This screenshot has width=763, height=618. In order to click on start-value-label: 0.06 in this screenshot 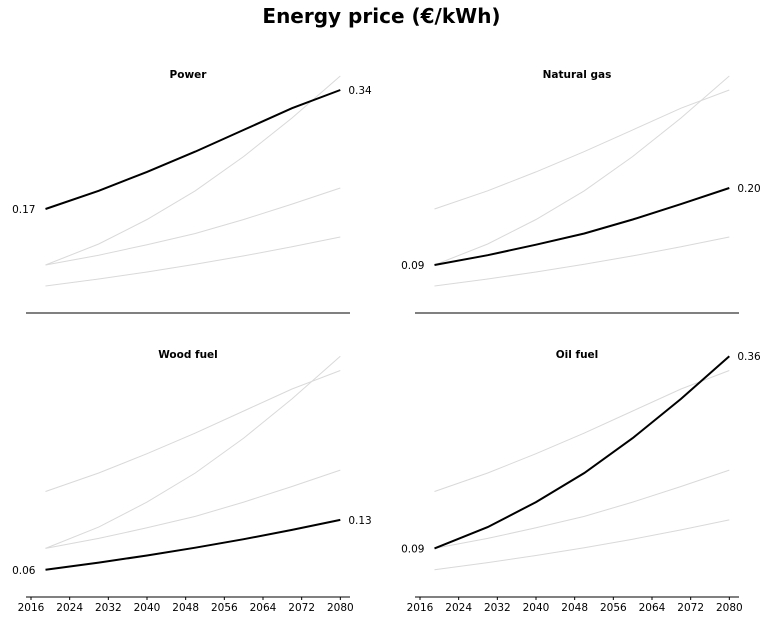, I will do `click(24, 571)`.